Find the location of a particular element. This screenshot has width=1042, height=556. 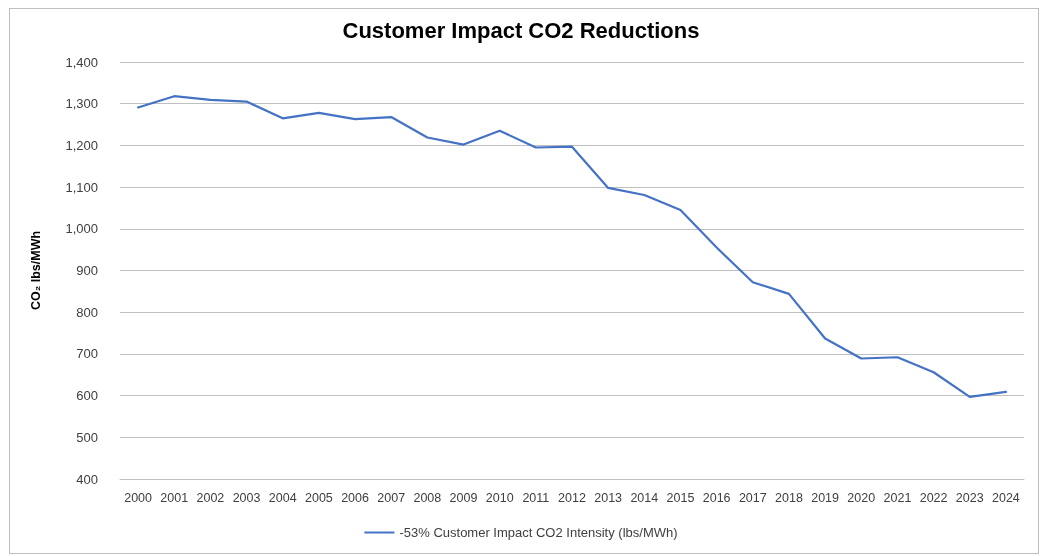

x-tick-label: 2016 is located at coordinates (716, 497).